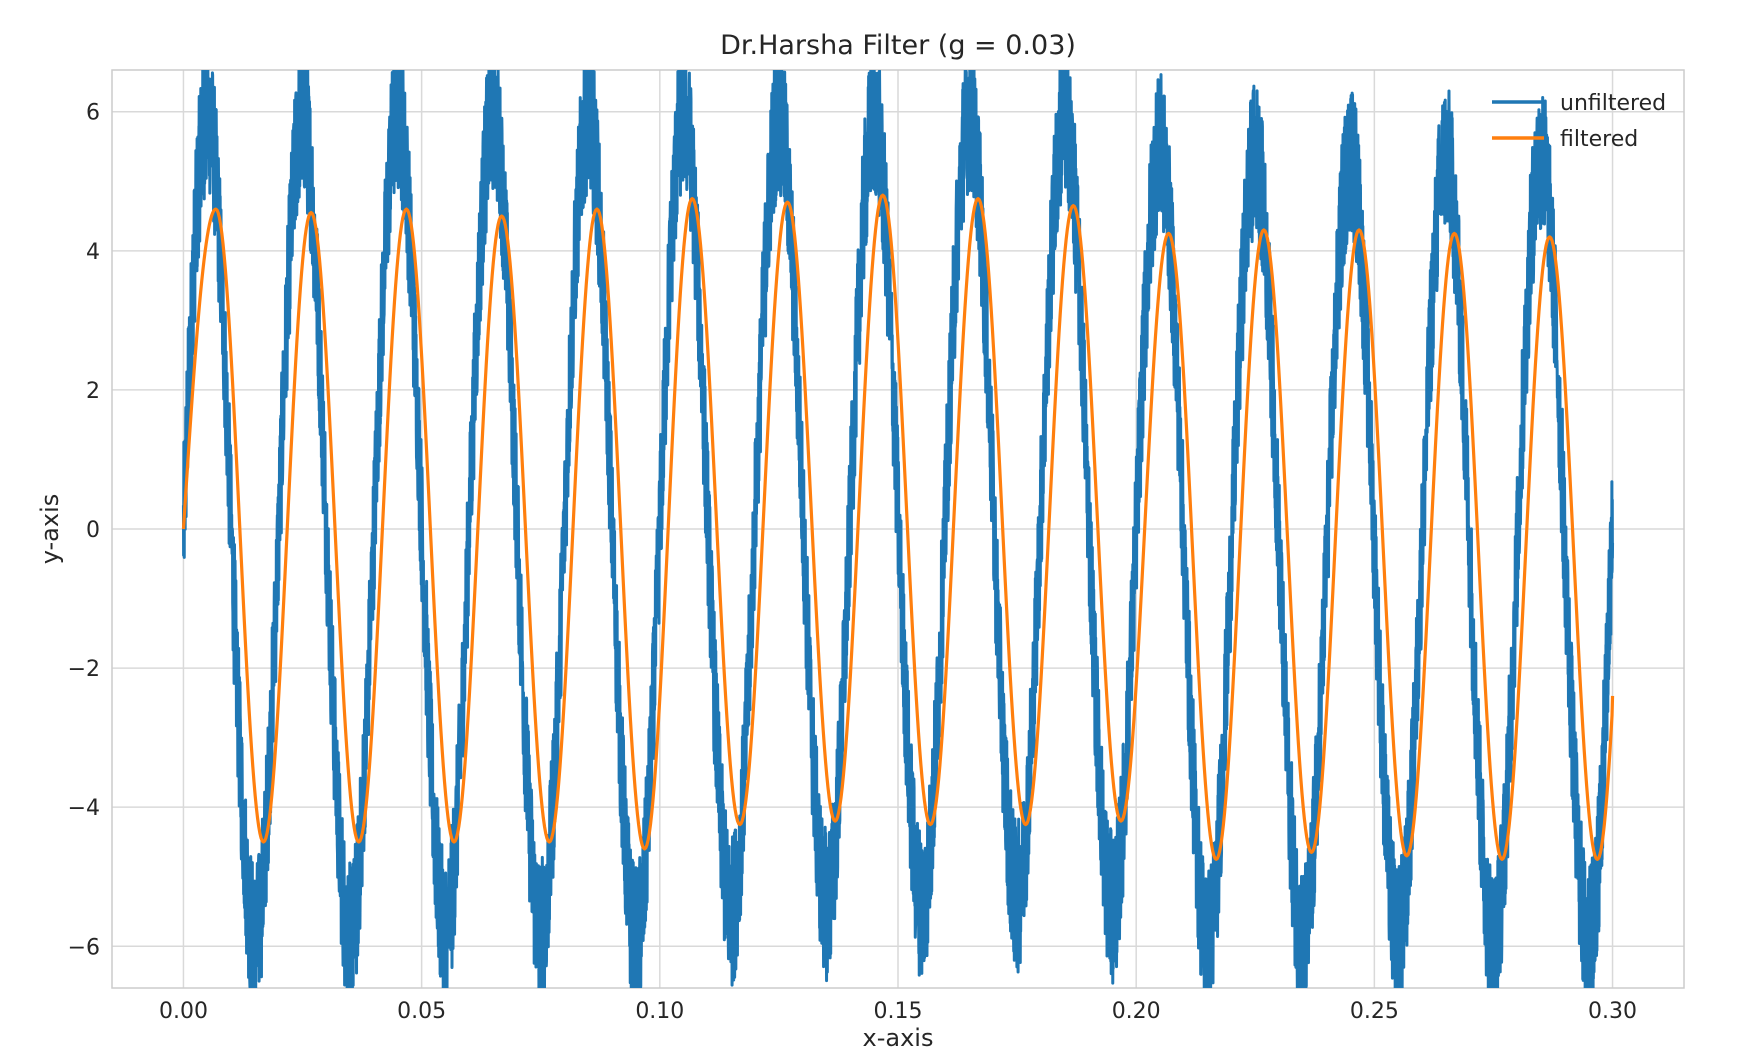 The width and height of the screenshot is (1760, 1050). Describe the element at coordinates (1612, 1011) in the screenshot. I see `x-tick-label: 0.30` at that location.